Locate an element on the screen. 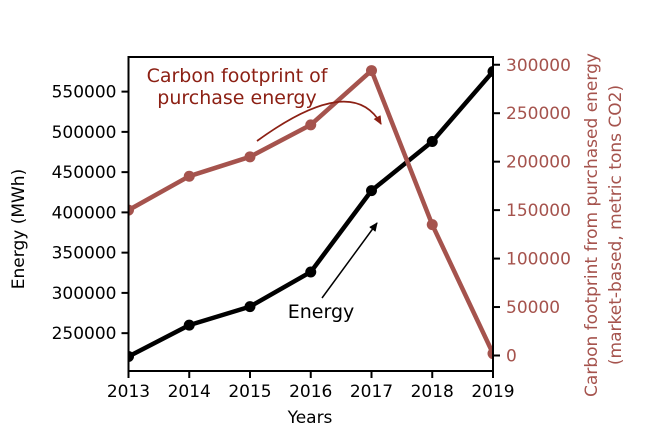  y-right-axis-label-line1: Carbon footprint from purchased energy is located at coordinates (592, 225).